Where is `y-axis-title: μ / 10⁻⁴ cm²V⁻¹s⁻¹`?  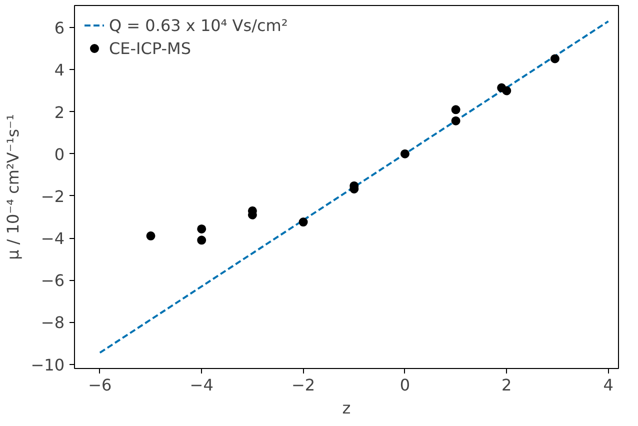
y-axis-title: μ / 10⁻⁴ cm²V⁻¹s⁻¹ is located at coordinates (13, 187).